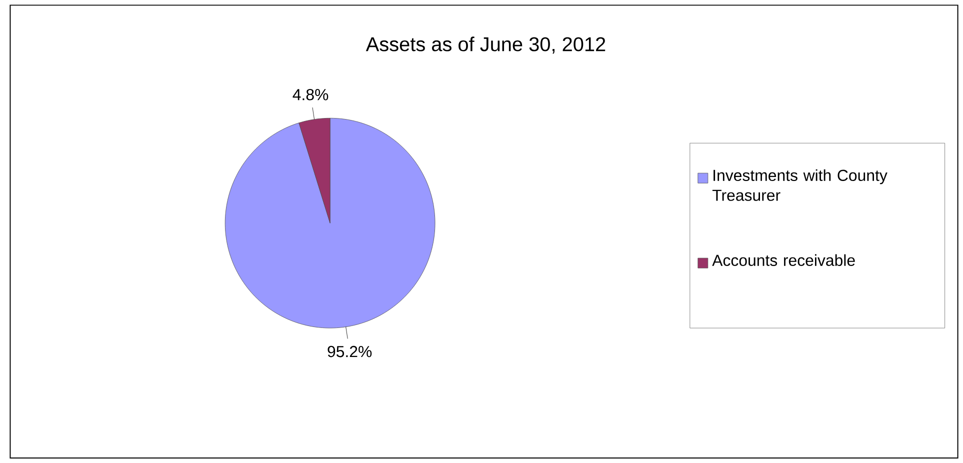 The image size is (963, 463). Describe the element at coordinates (783, 260) in the screenshot. I see `legend-label: Accounts receivable` at that location.